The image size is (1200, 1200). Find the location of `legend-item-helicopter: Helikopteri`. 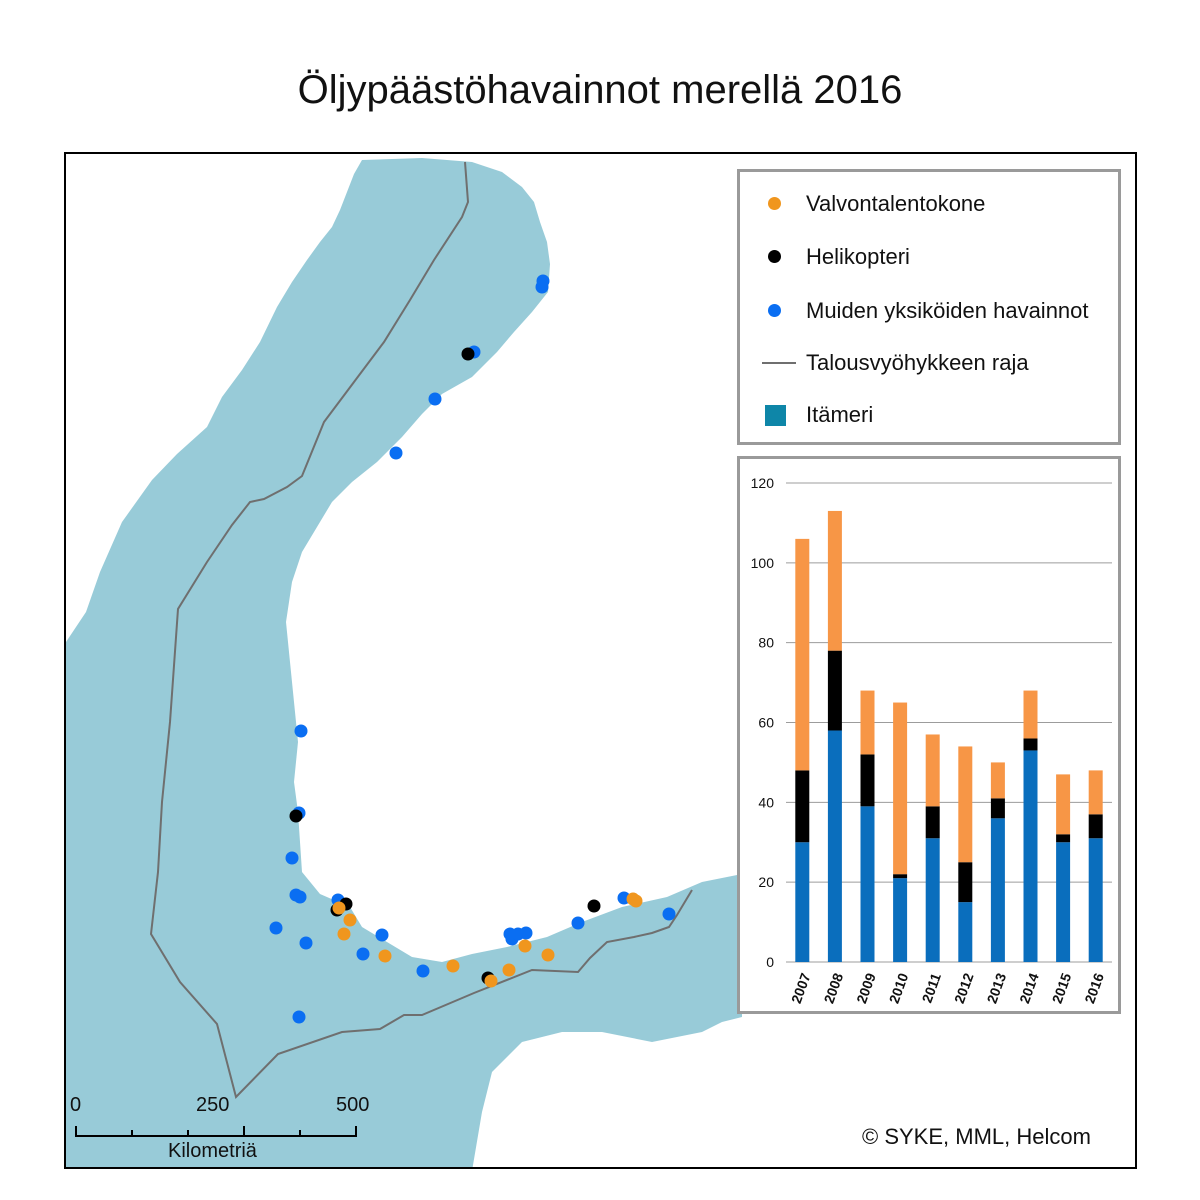

legend-item-helicopter: Helikopteri is located at coordinates (836, 257).